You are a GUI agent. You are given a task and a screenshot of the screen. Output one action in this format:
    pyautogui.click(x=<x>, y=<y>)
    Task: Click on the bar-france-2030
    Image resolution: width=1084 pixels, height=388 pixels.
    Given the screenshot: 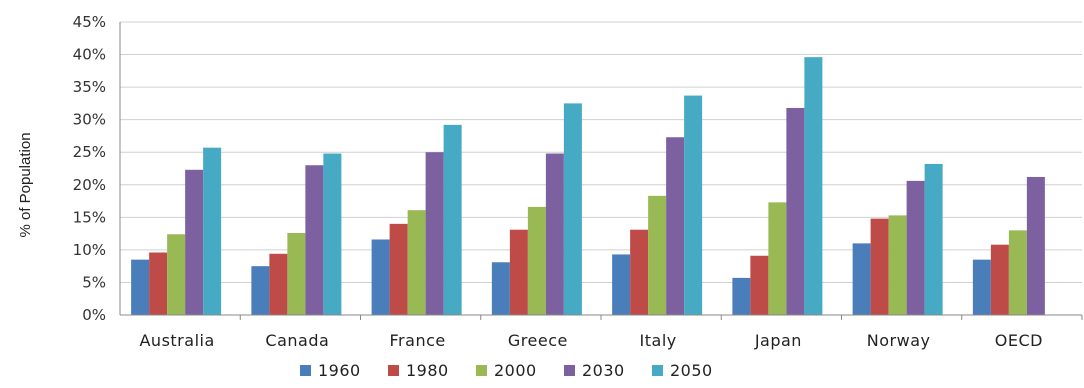 What is the action you would take?
    pyautogui.click(x=434, y=233)
    